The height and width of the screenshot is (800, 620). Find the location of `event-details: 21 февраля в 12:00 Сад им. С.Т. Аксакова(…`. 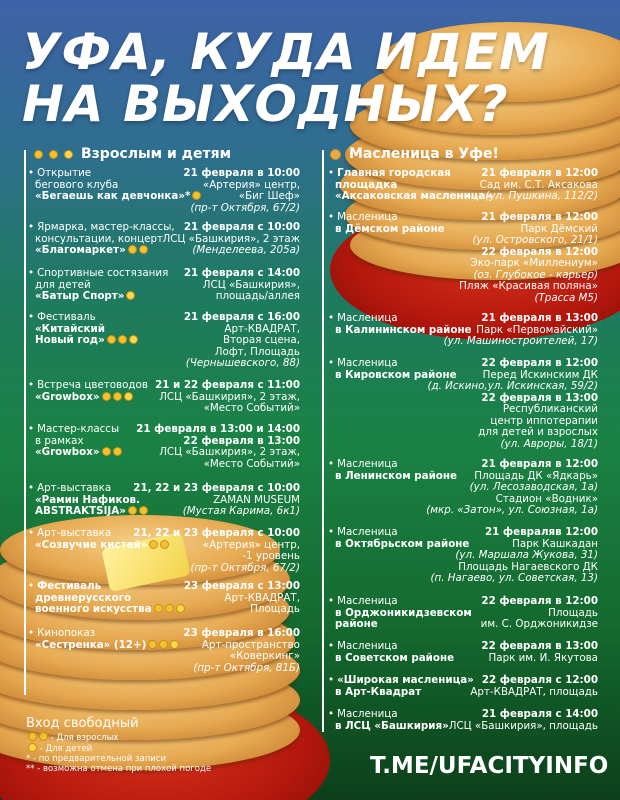

event-details: 21 февраля в 12:00 Сад им. С.Т. Аксакова(… is located at coordinates (538, 185).